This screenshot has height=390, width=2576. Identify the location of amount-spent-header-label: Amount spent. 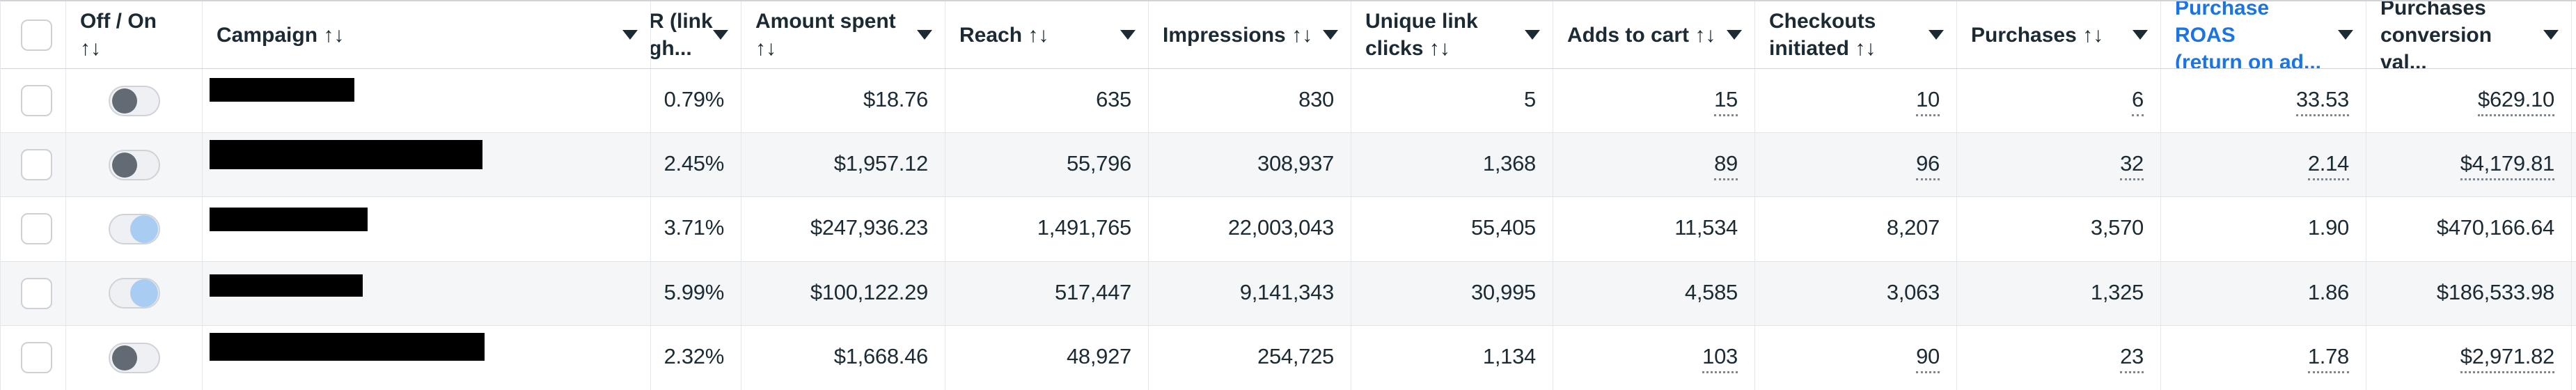
(825, 21).